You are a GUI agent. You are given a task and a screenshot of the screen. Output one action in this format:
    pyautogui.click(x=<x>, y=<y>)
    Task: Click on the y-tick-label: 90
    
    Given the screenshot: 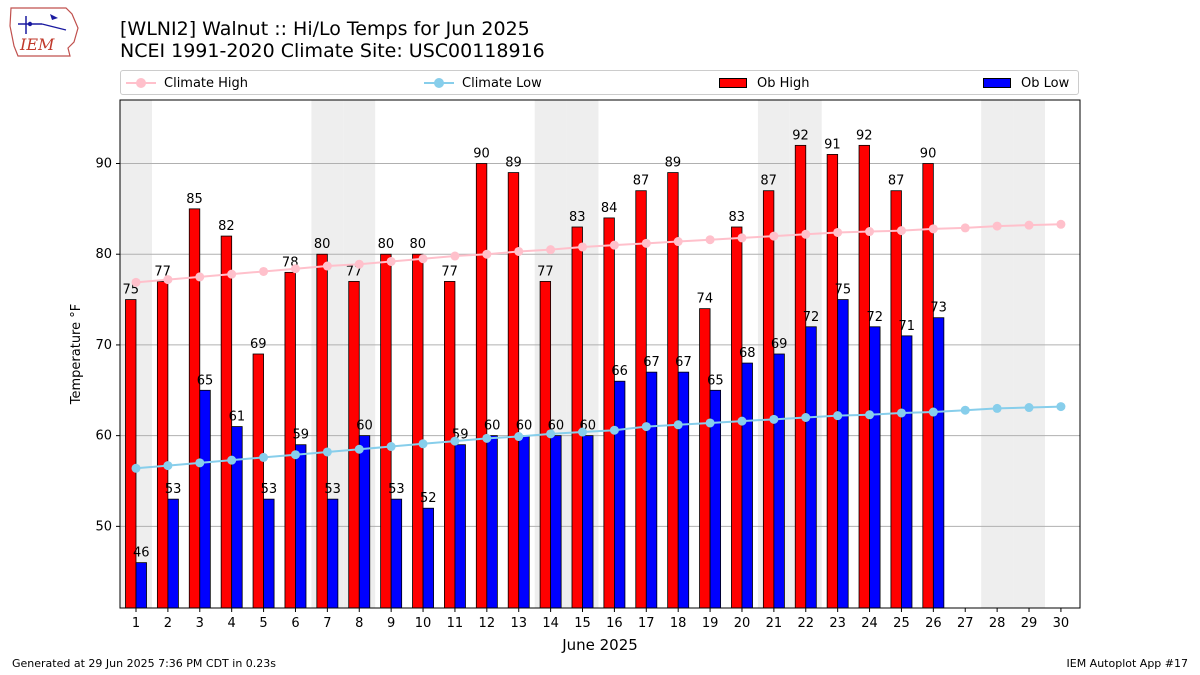 What is the action you would take?
    pyautogui.click(x=103, y=164)
    